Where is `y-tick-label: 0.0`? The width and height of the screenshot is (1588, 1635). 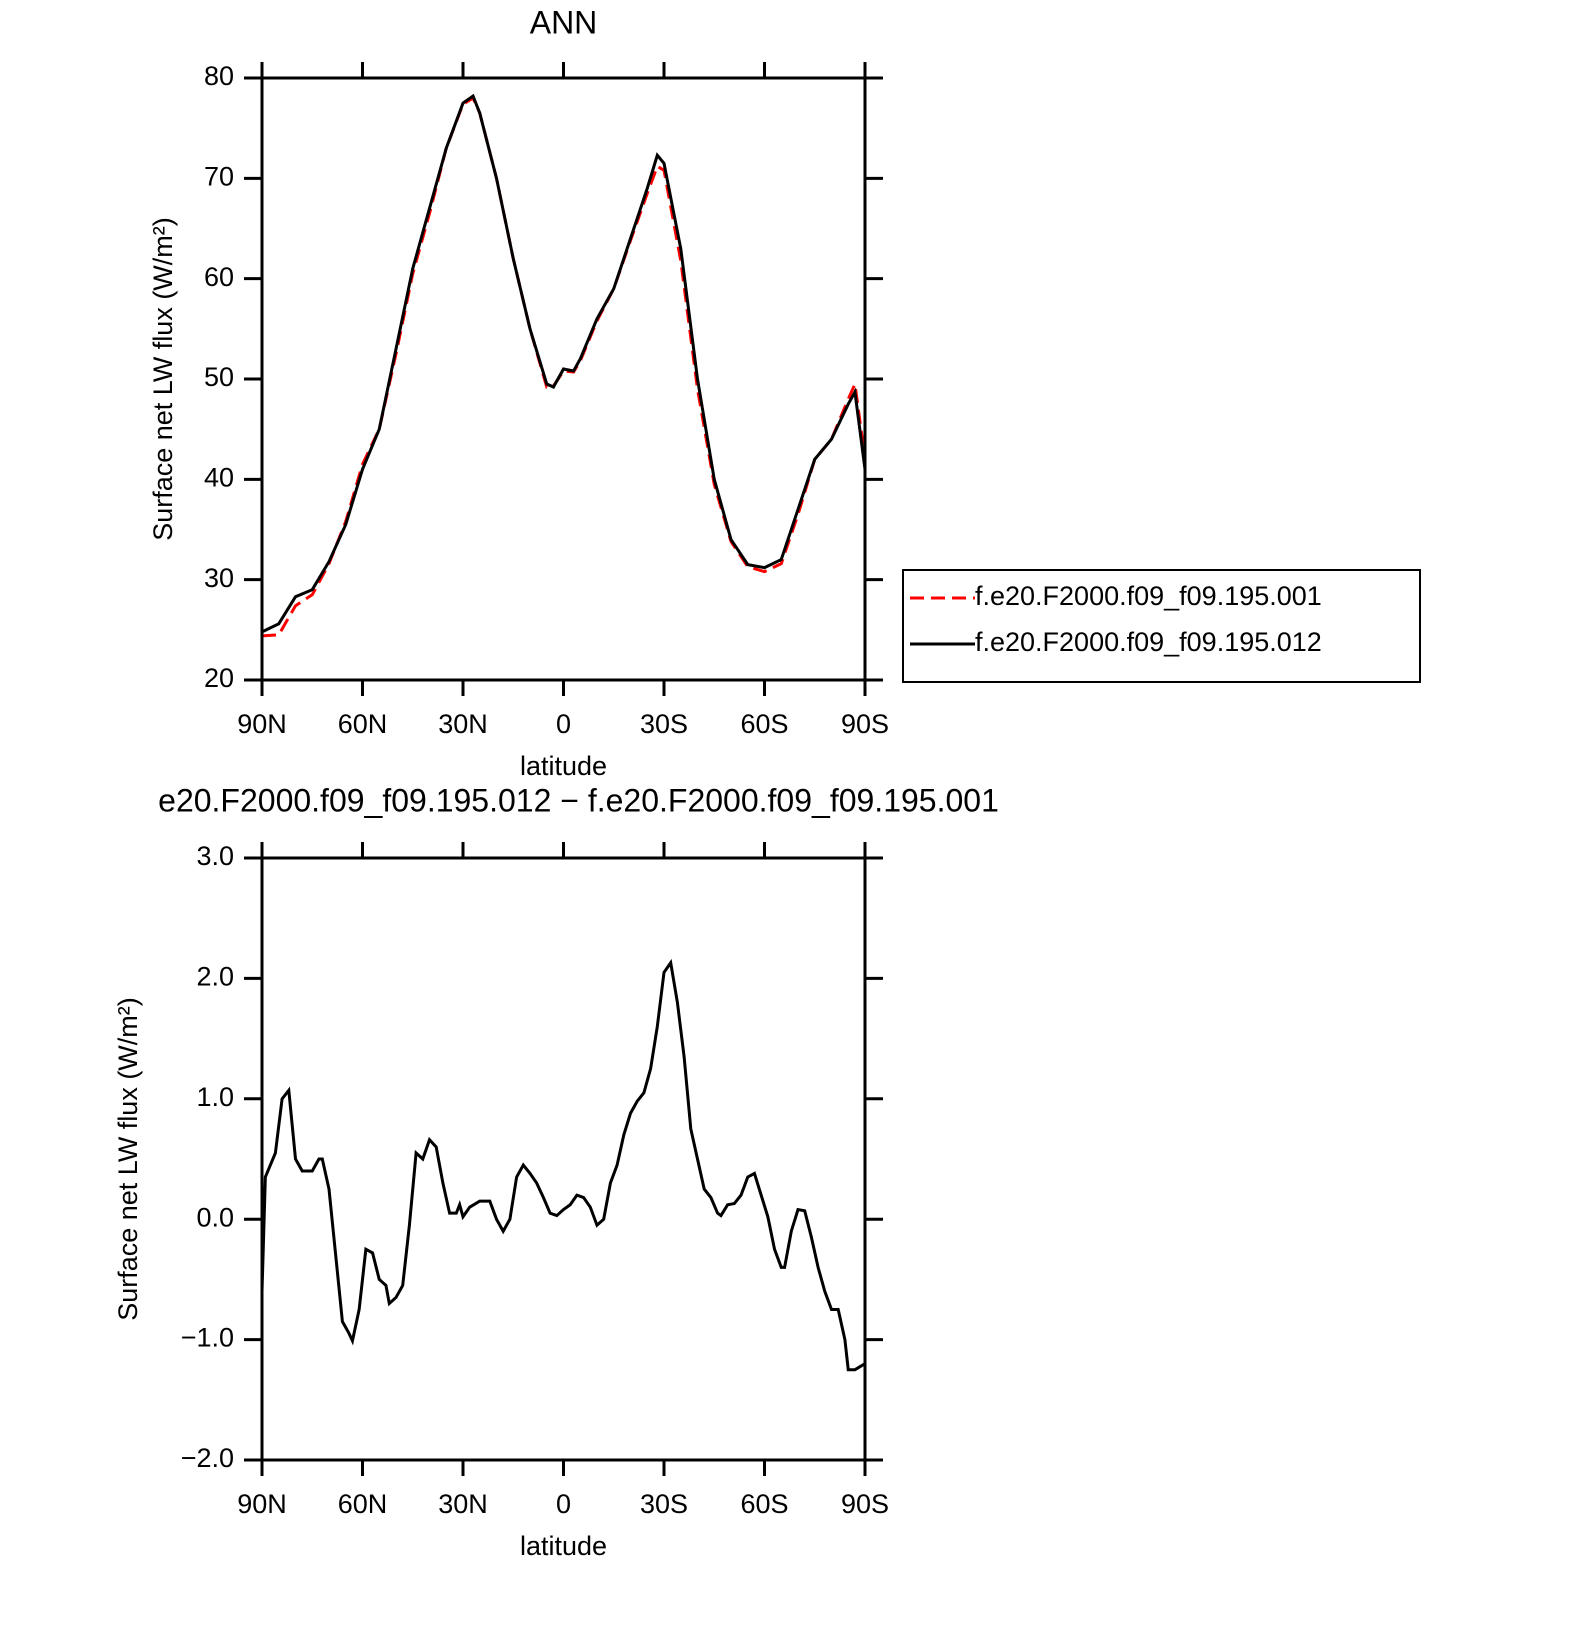
y-tick-label: 0.0 is located at coordinates (215, 1217).